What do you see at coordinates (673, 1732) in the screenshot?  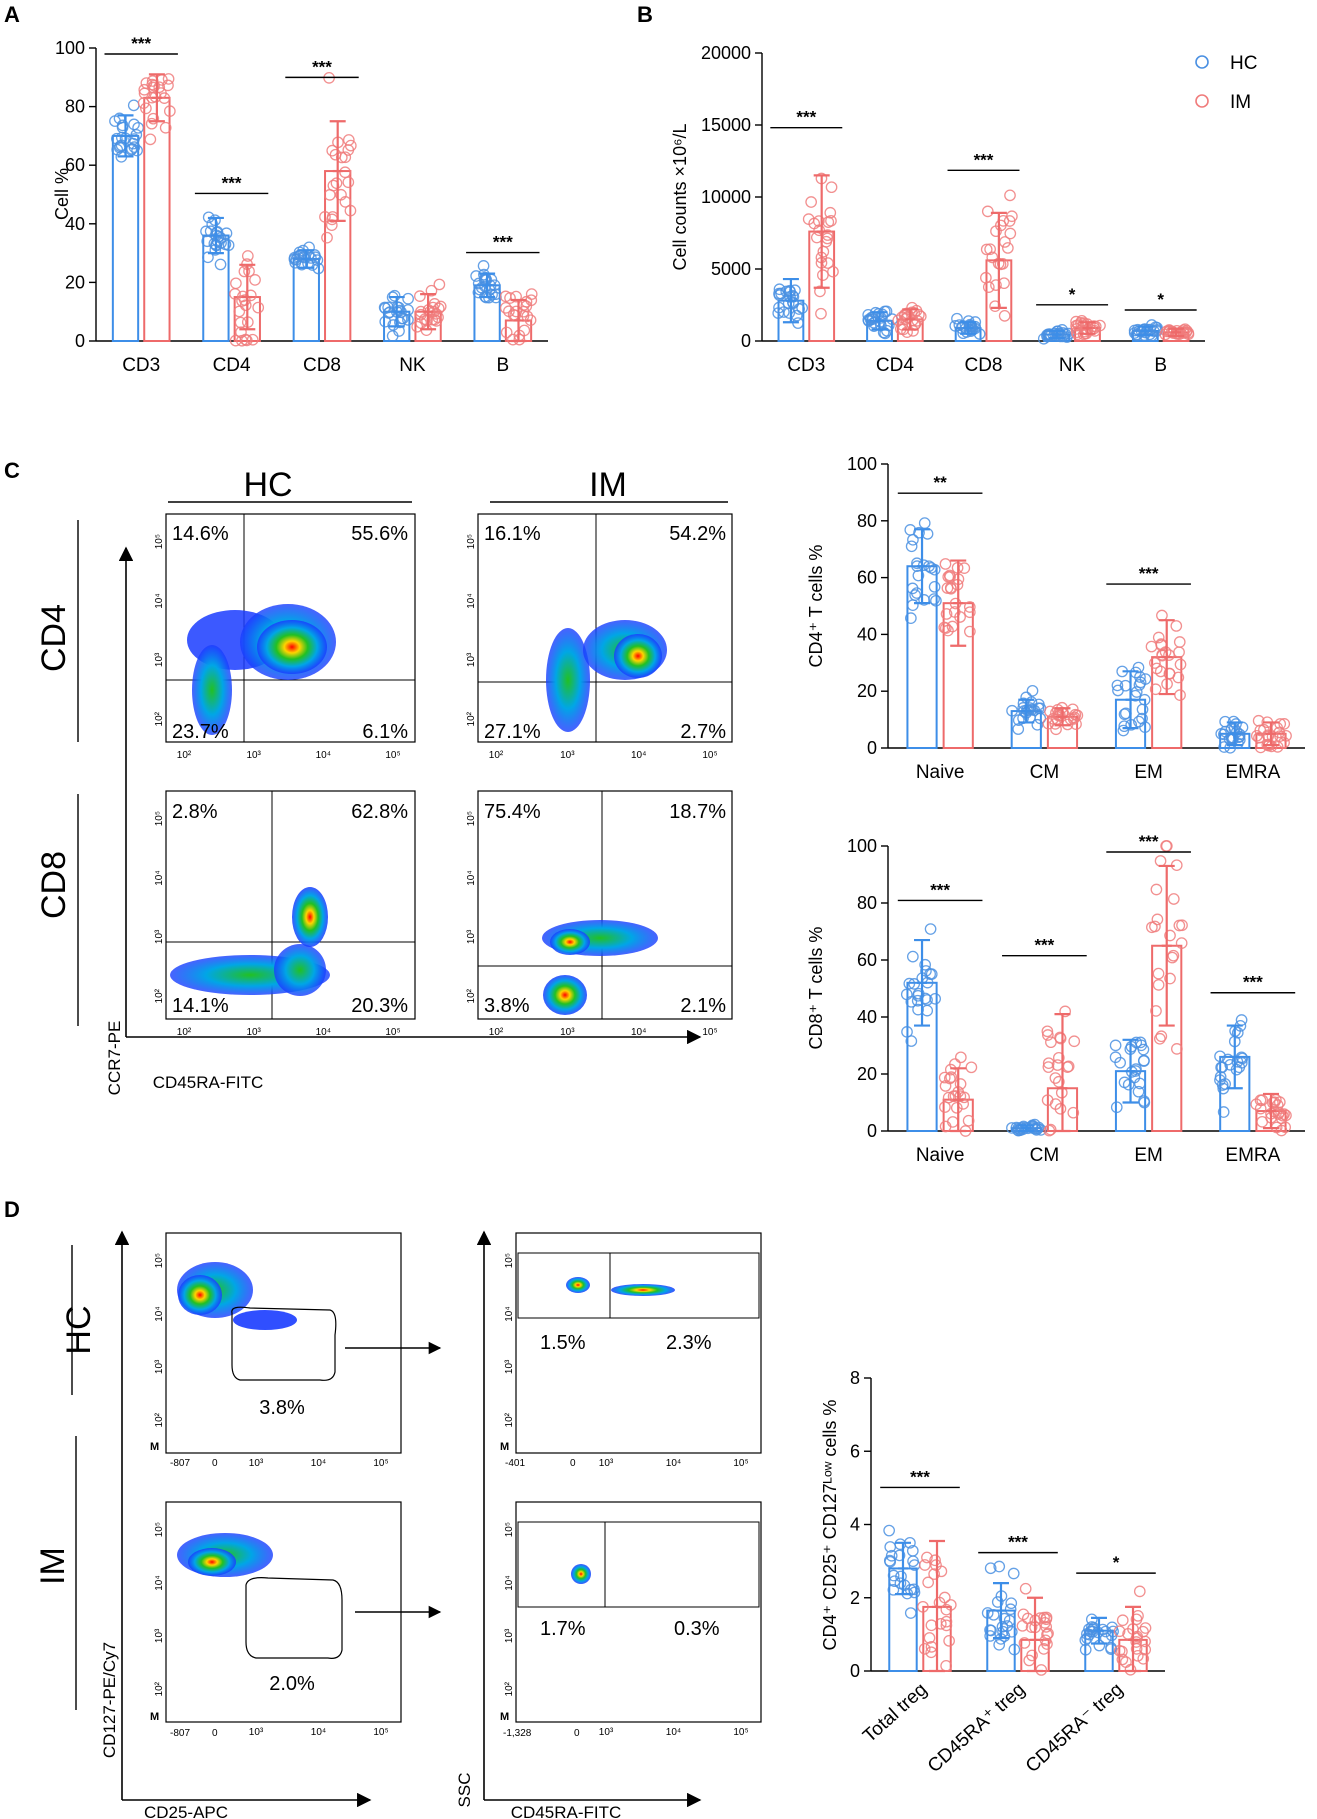 I see `treg-x-tick: 10⁴` at bounding box center [673, 1732].